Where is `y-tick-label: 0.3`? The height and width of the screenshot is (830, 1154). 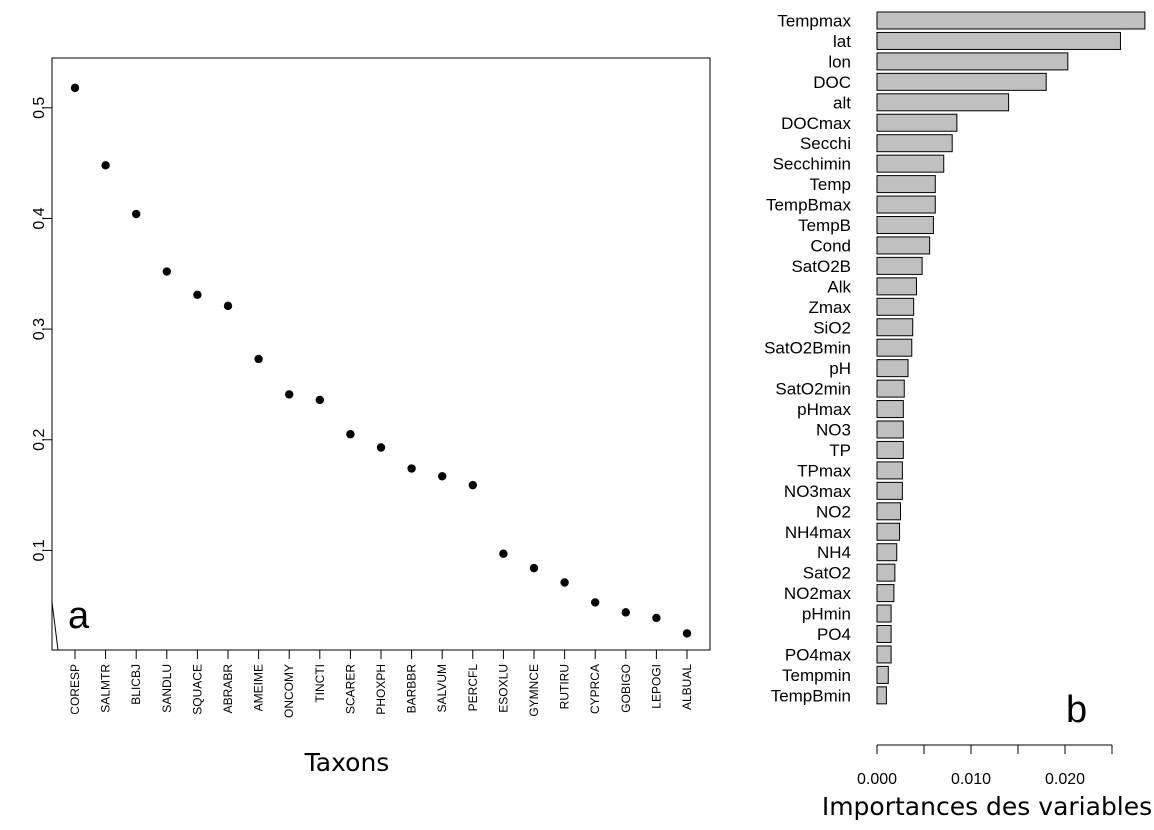
y-tick-label: 0.3 is located at coordinates (39, 329).